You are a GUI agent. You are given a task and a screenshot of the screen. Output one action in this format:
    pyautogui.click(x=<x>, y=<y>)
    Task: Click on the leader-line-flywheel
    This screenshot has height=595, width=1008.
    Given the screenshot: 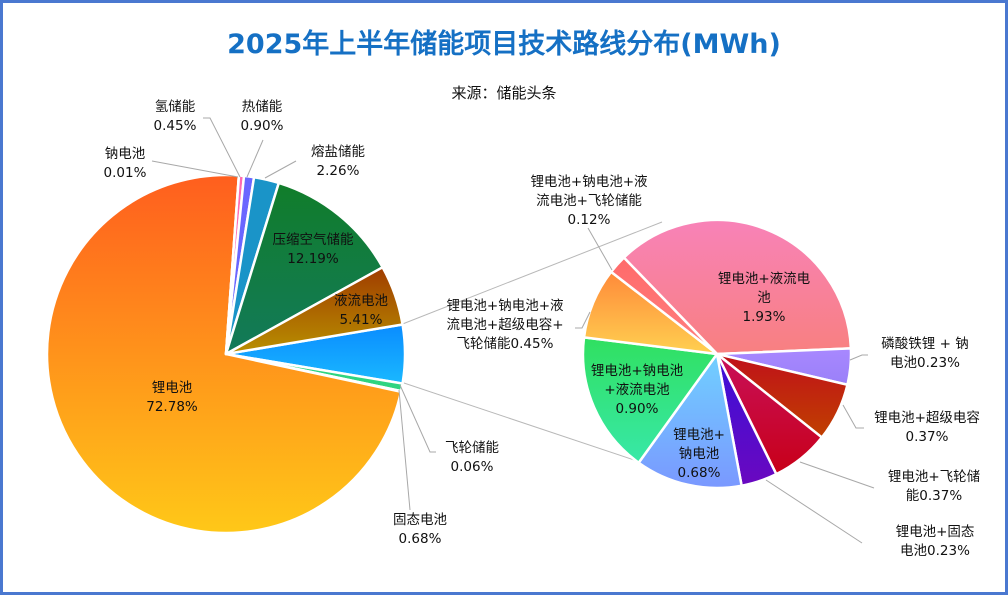 What is the action you would take?
    pyautogui.click(x=417, y=418)
    